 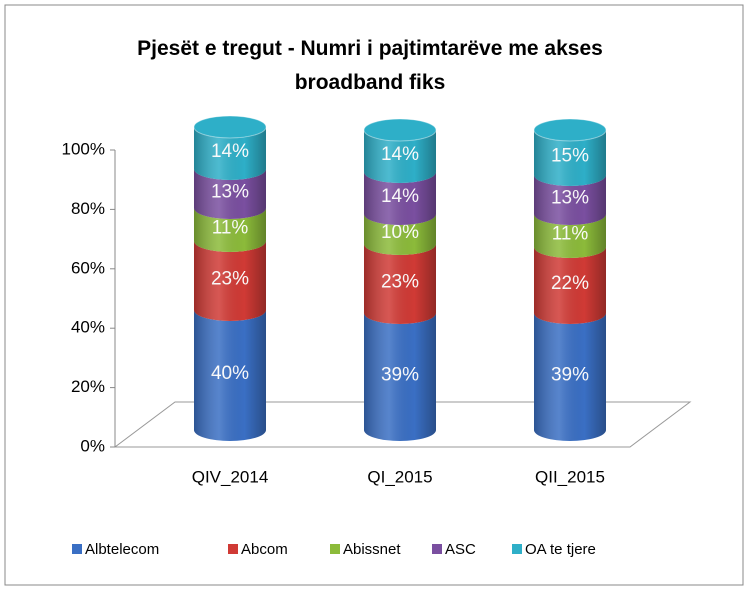 What do you see at coordinates (230, 476) in the screenshot?
I see `x-tick-label: QIV_2014` at bounding box center [230, 476].